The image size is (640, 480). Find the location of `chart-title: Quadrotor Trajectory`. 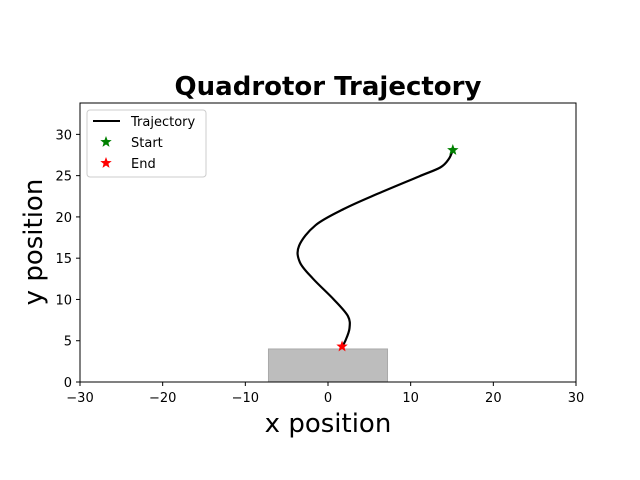

chart-title: Quadrotor Trajectory is located at coordinates (328, 87).